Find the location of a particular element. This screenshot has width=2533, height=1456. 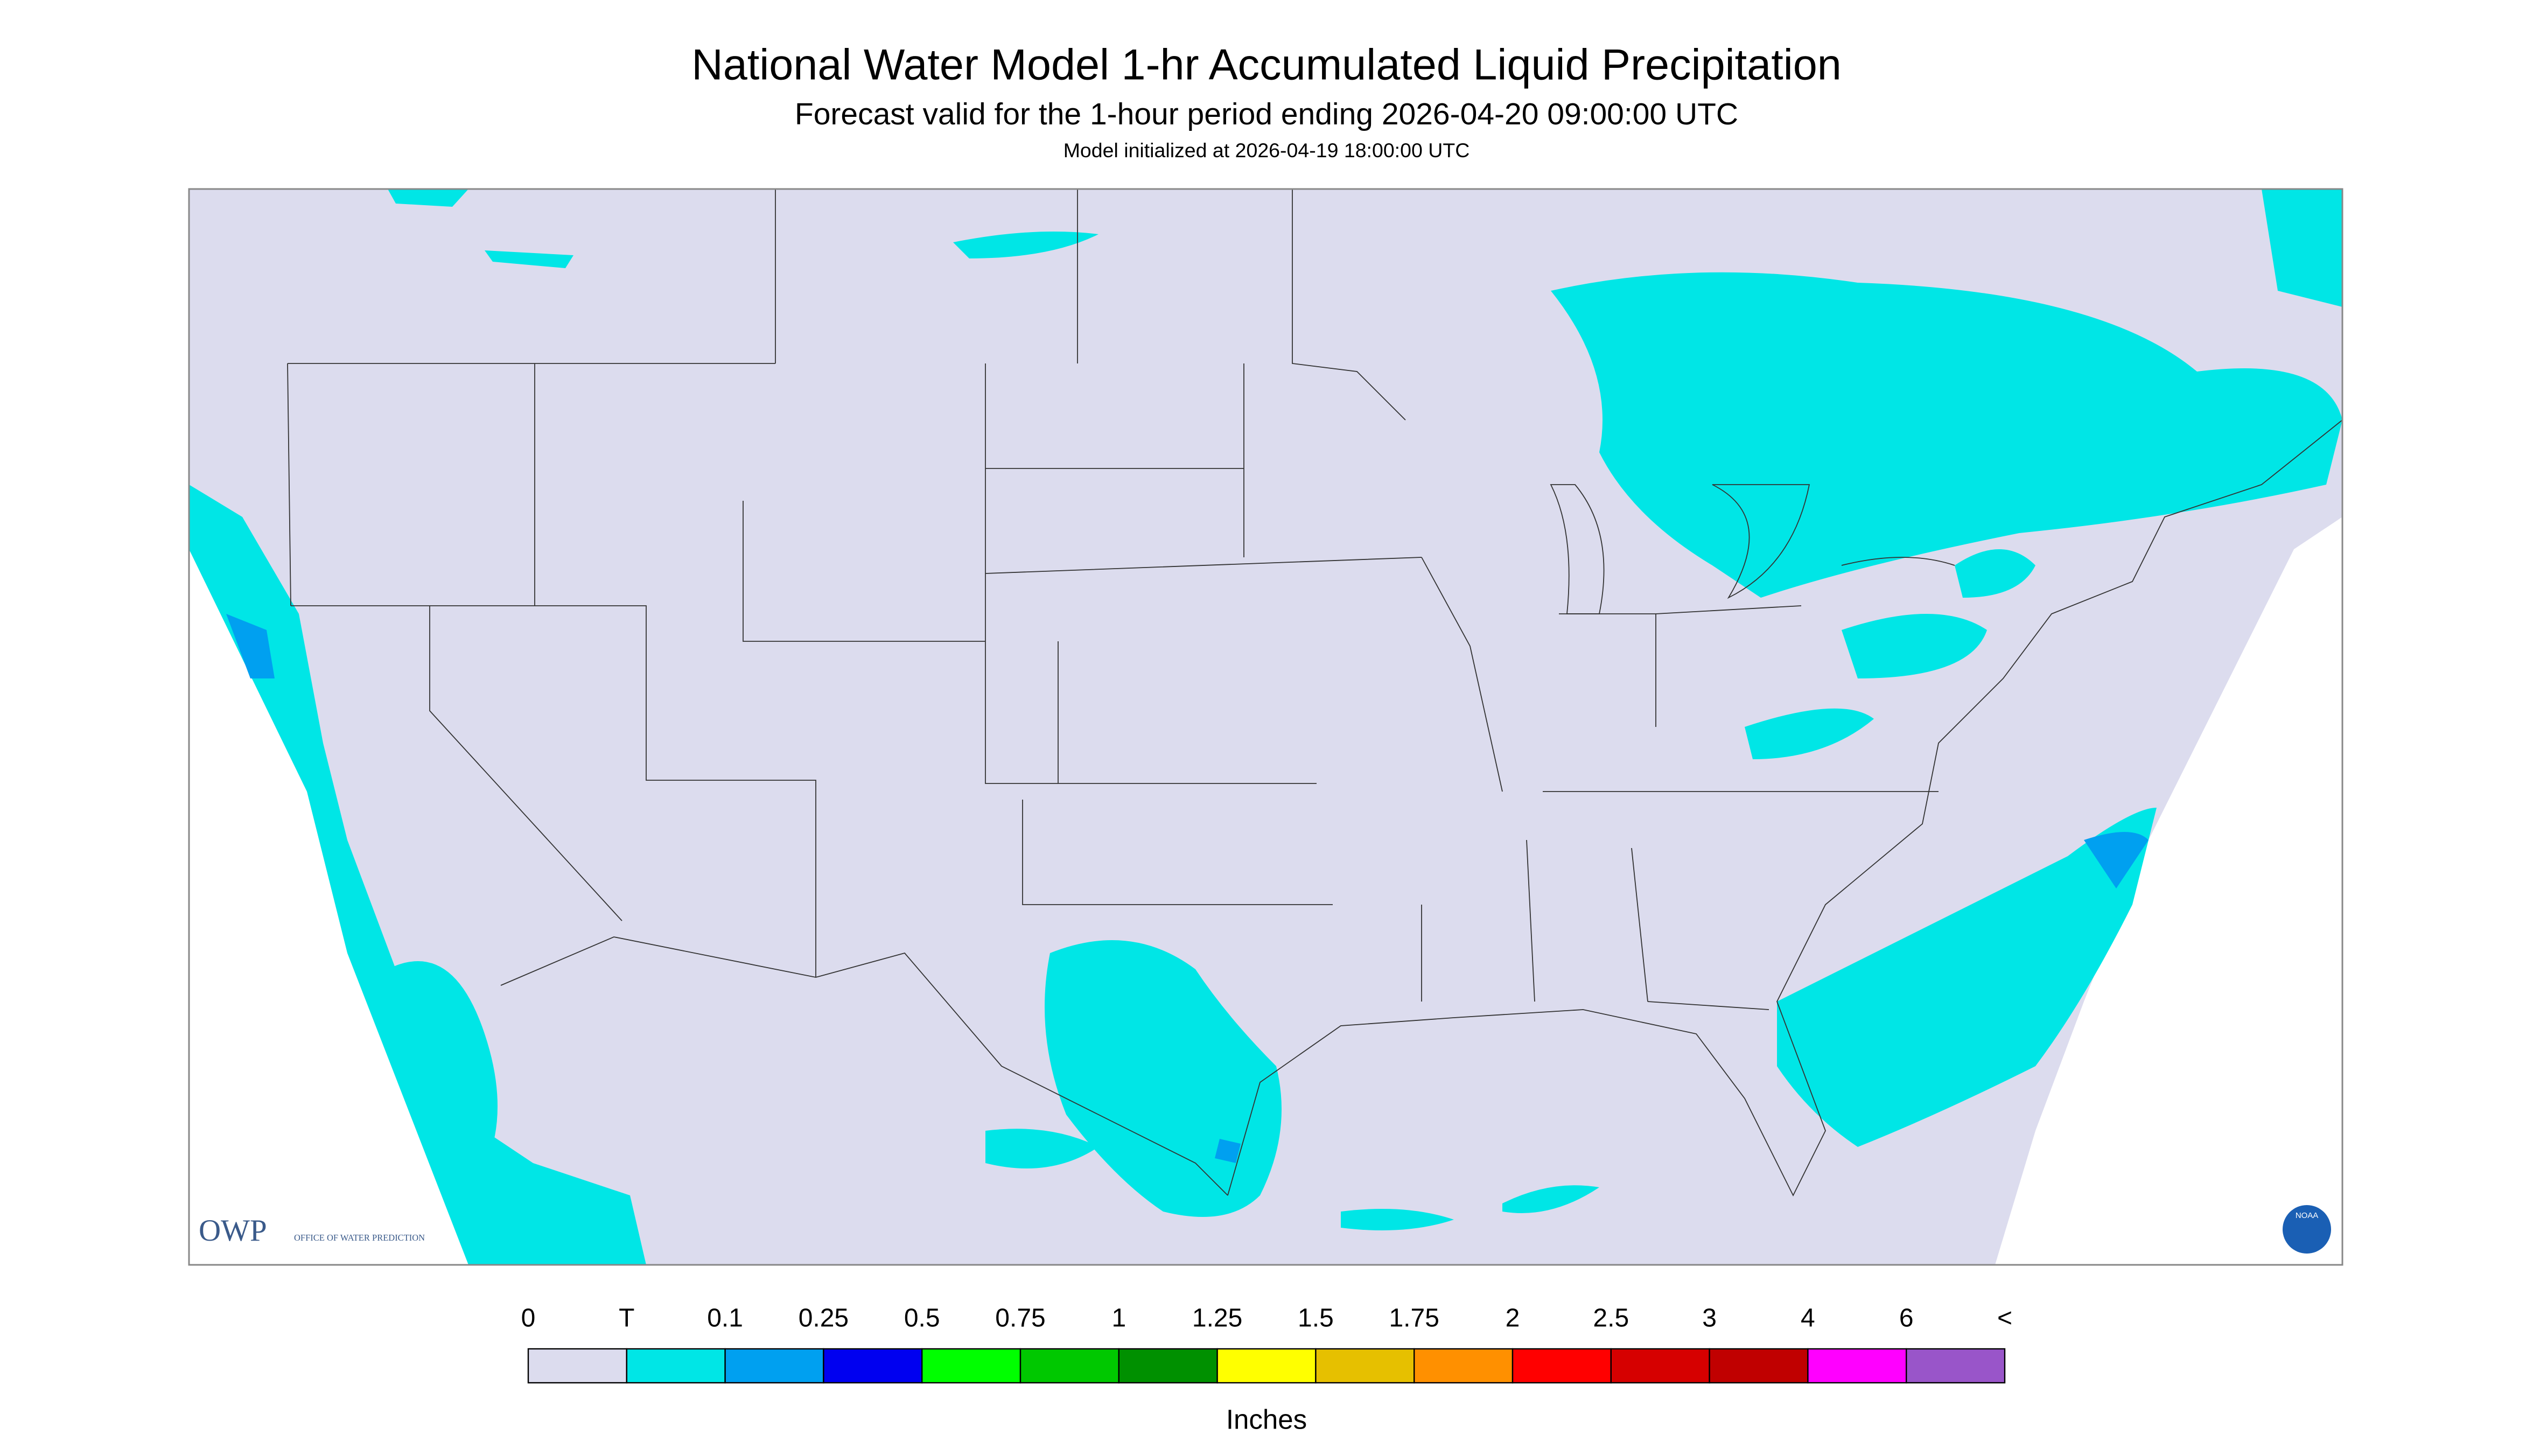

colorbar-label: 1.75 is located at coordinates (1414, 1318).